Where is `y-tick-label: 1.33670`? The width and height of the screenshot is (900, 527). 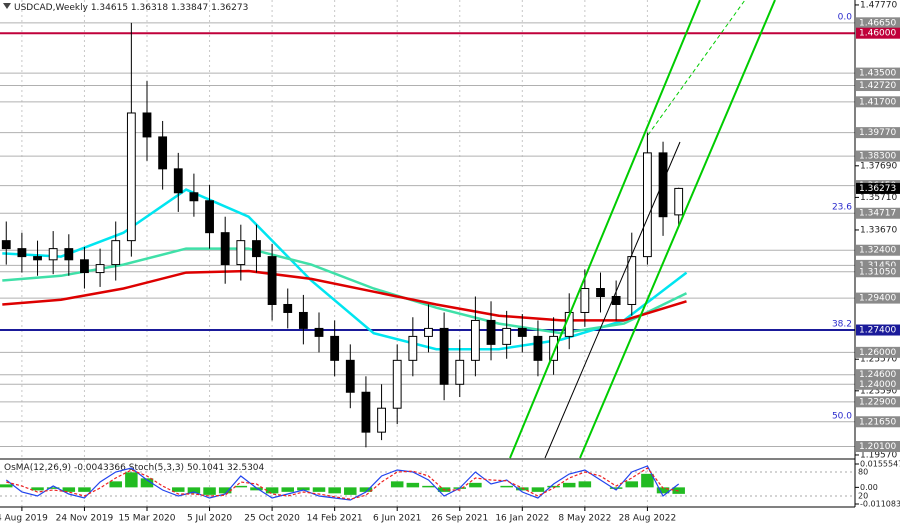 y-tick-label: 1.33670 is located at coordinates (878, 230).